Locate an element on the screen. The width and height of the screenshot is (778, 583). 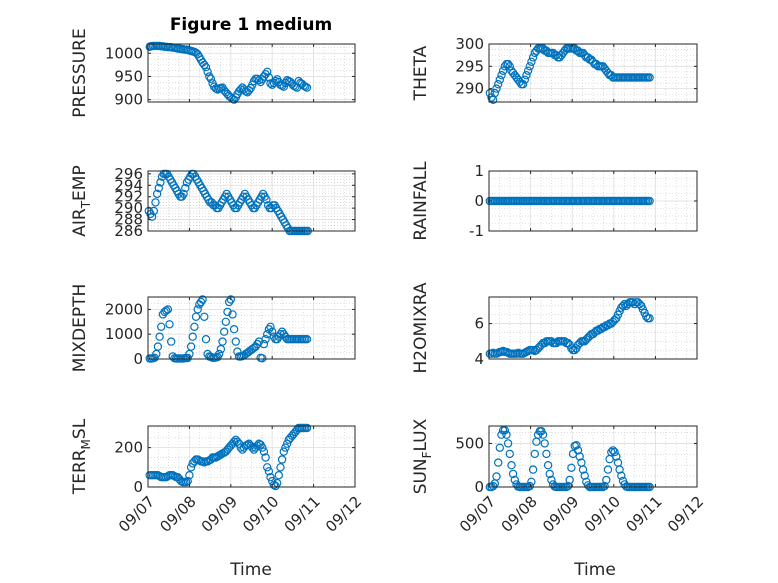
y-axis-label: SUNFLUX is located at coordinates (422, 456).